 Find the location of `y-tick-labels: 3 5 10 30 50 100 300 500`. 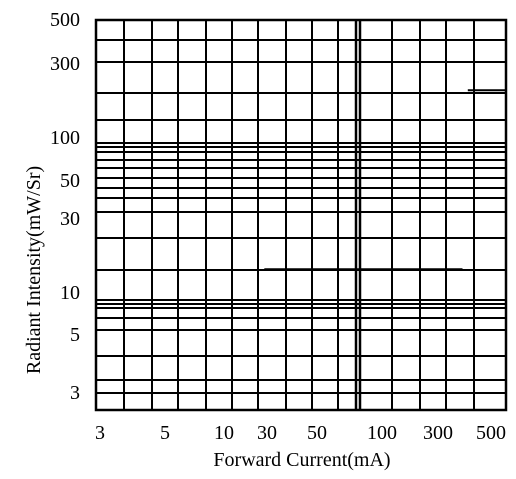

y-tick-labels: 3 5 10 30 50 100 300 500 is located at coordinates (65, 206).